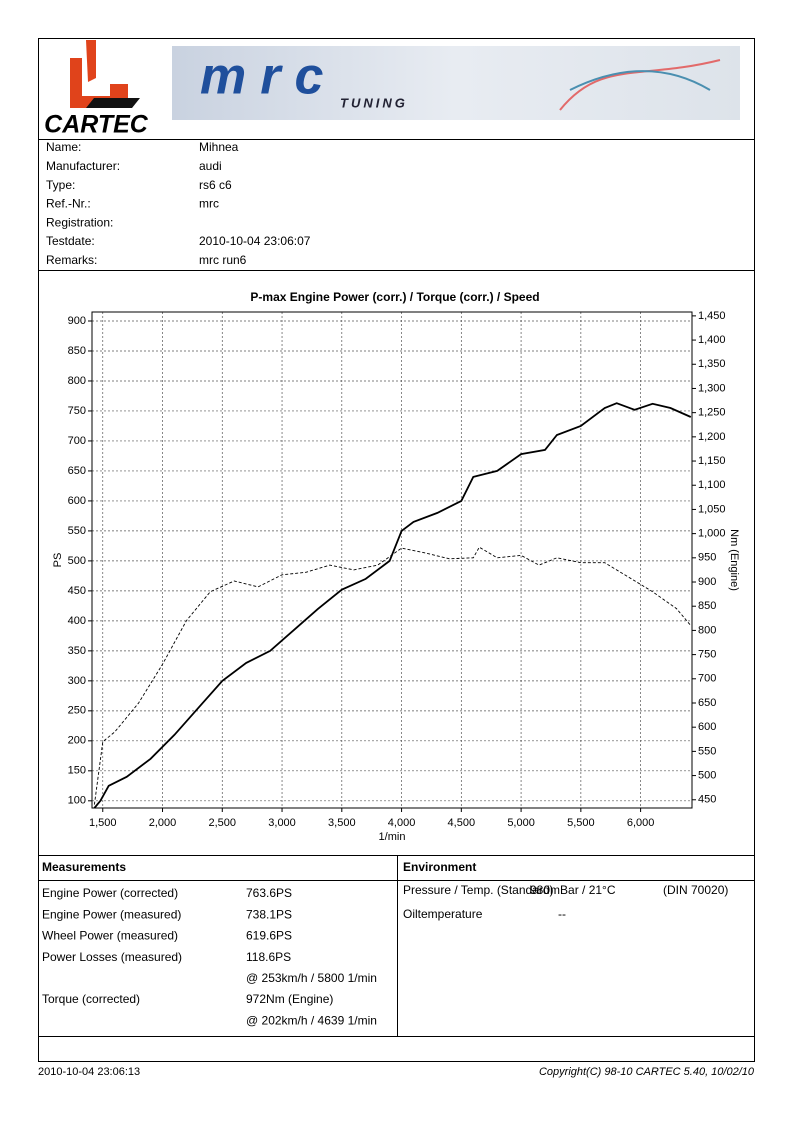  I want to click on info-label: Type:, so click(60, 185).